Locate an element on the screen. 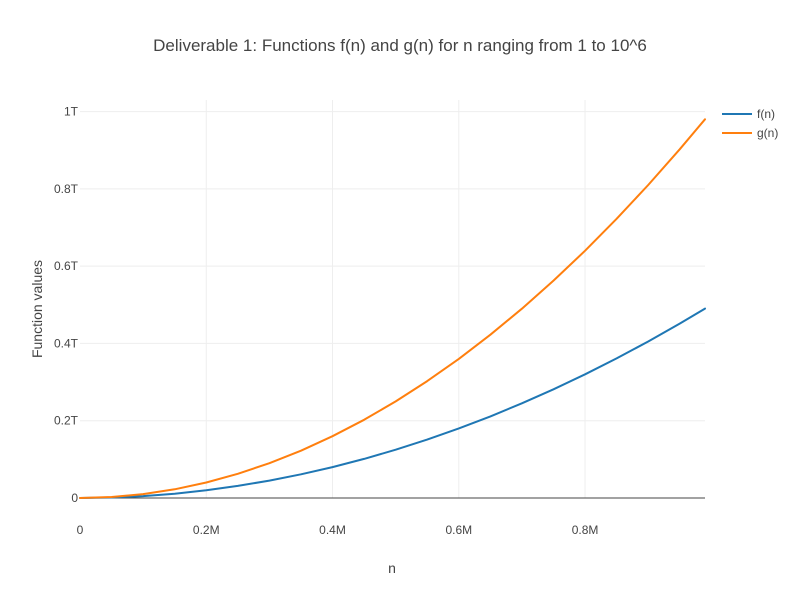 The width and height of the screenshot is (800, 600). y-tick-label: 0.4T is located at coordinates (66, 343).